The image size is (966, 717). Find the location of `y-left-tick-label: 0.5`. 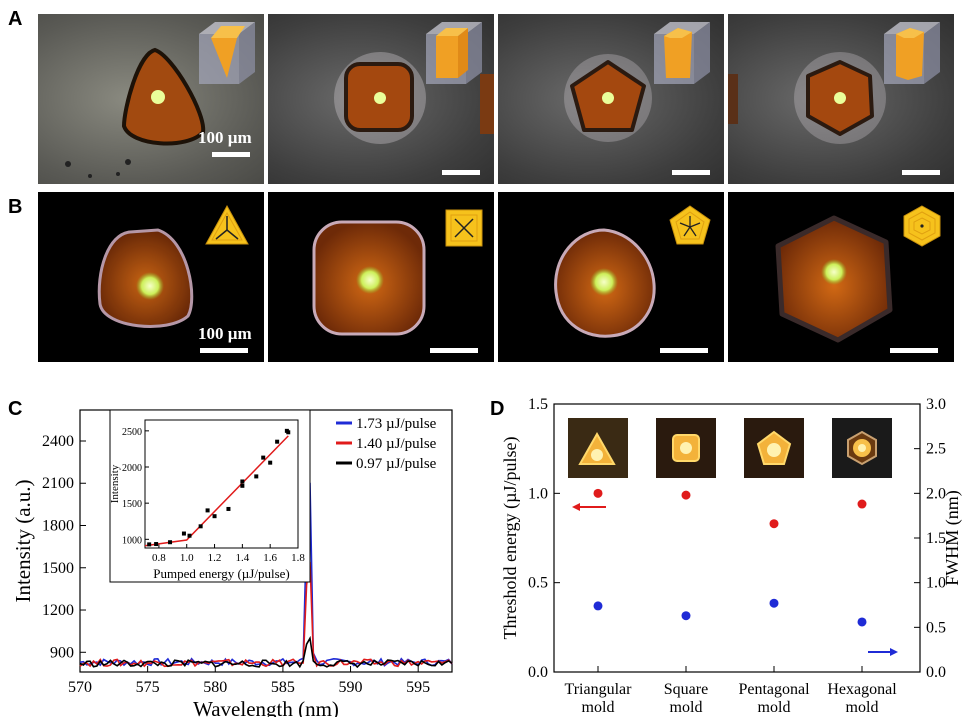

y-left-tick-label: 0.5 is located at coordinates (538, 583).